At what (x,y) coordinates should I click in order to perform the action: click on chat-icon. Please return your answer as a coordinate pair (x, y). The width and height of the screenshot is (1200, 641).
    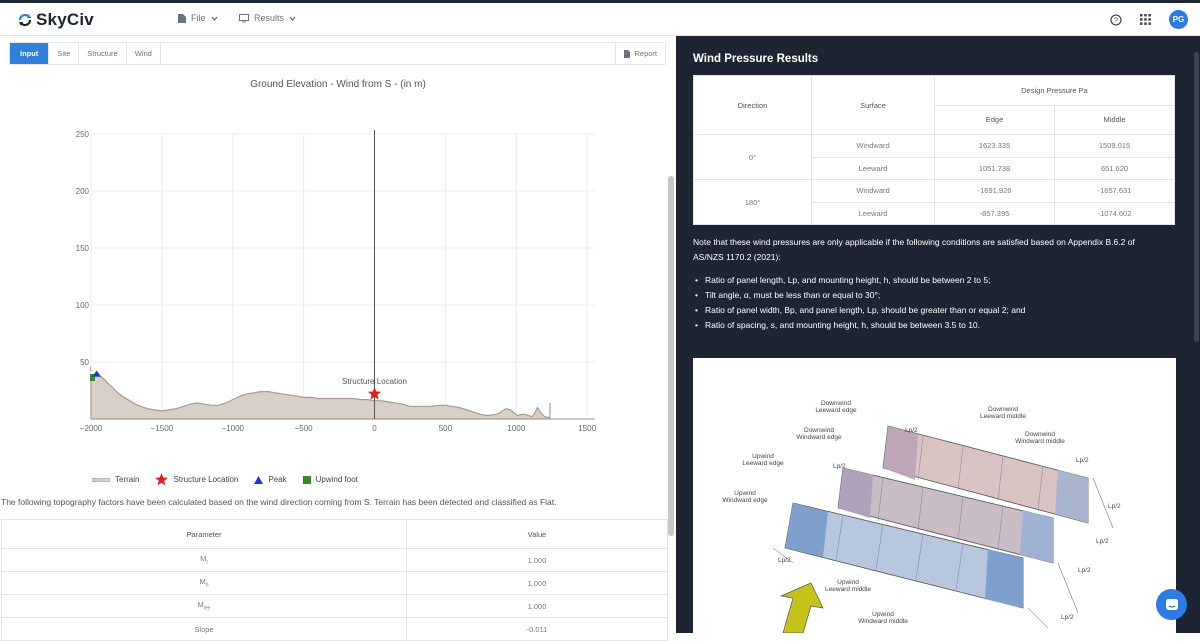
    Looking at the image, I should click on (1171, 604).